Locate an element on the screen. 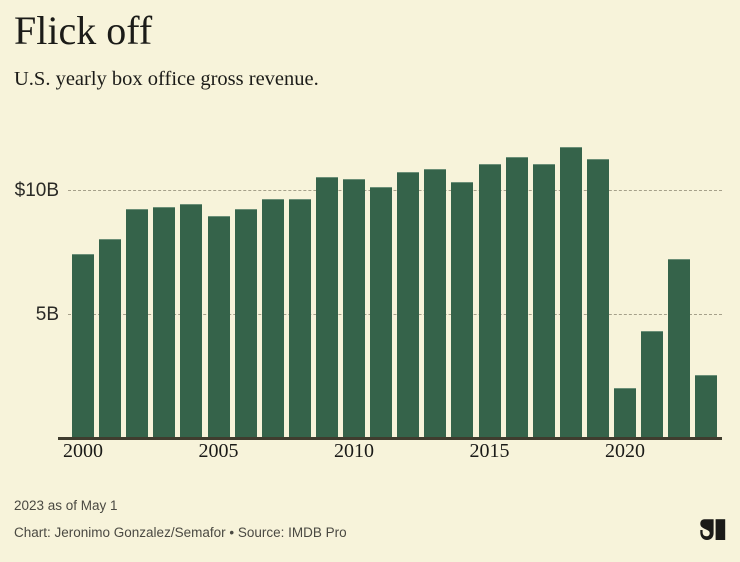  bar-2010 is located at coordinates (354, 309).